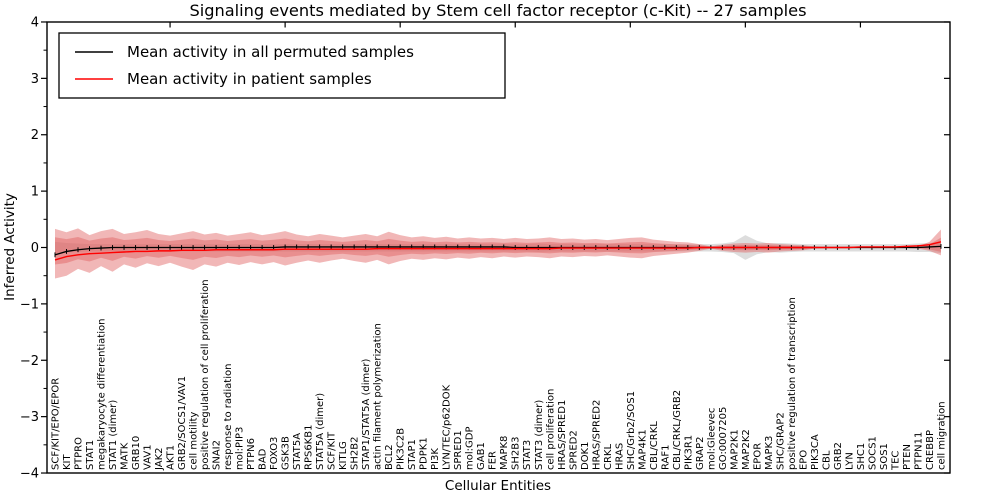 The height and width of the screenshot is (500, 1000). What do you see at coordinates (309, 447) in the screenshot?
I see `x-tick-label: RPS6KB1` at bounding box center [309, 447].